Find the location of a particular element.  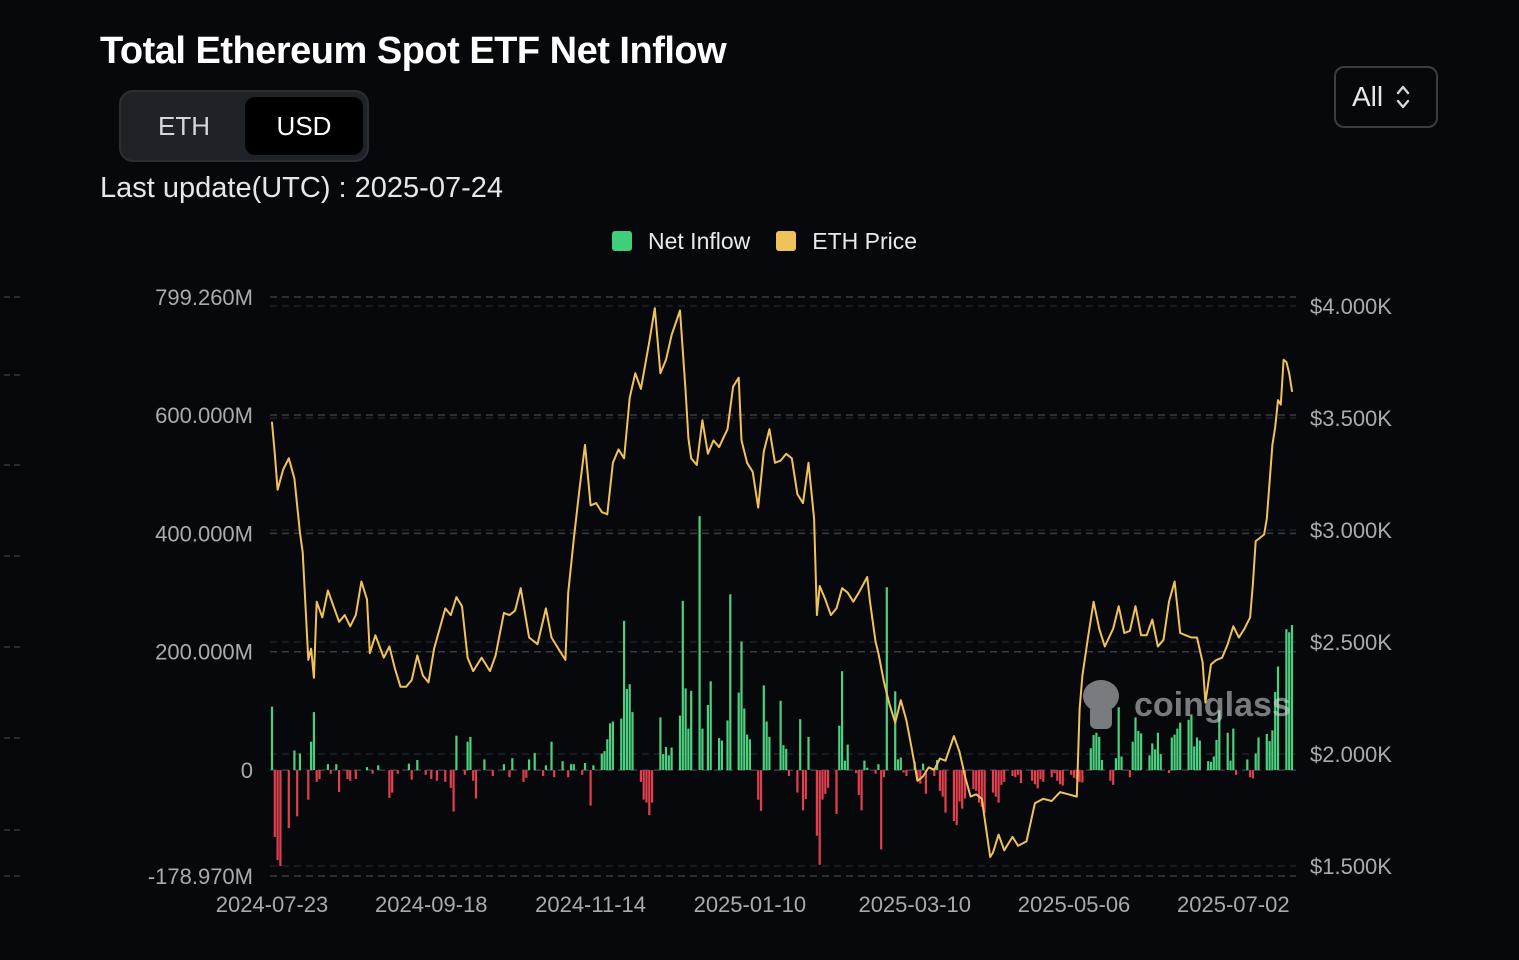

time-range-select: All is located at coordinates (1386, 97).